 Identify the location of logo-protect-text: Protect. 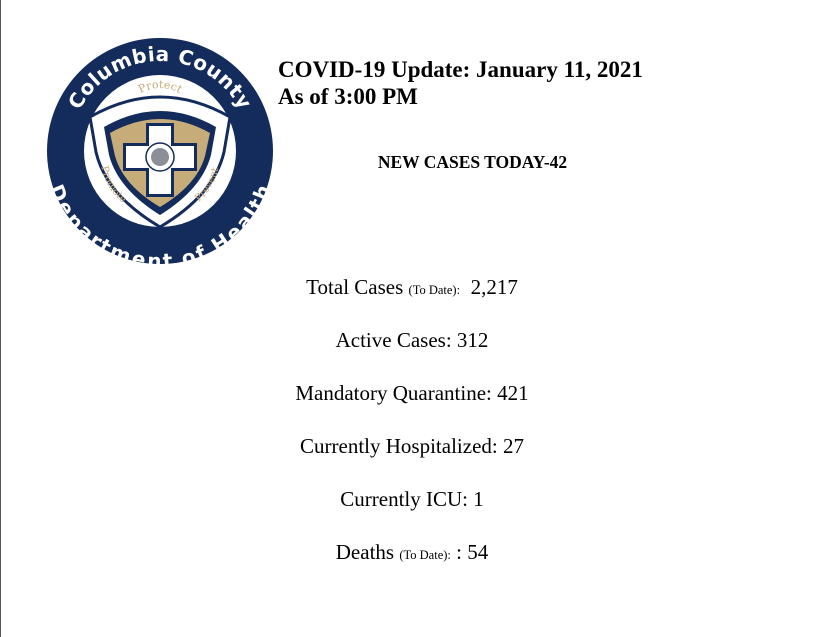
(160, 87).